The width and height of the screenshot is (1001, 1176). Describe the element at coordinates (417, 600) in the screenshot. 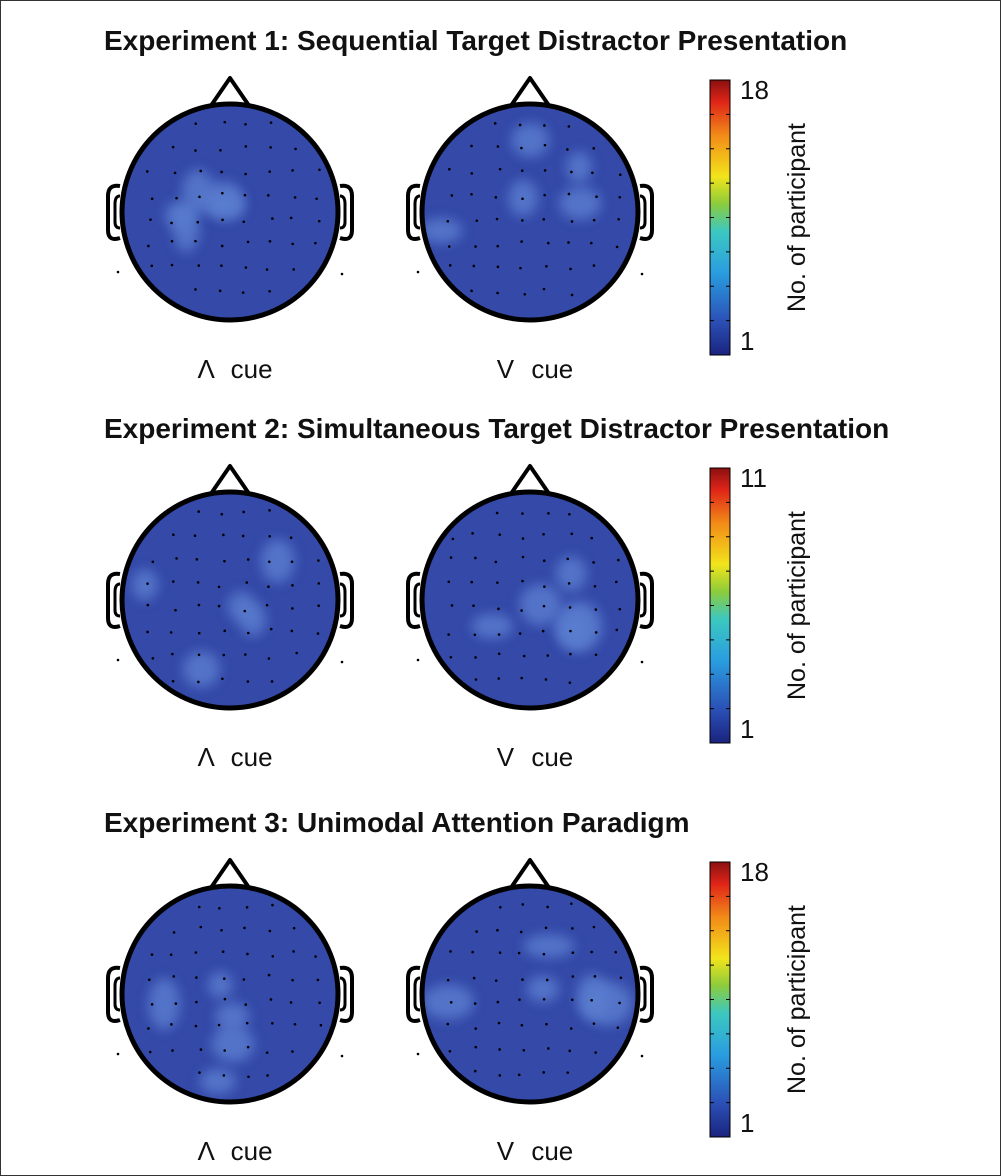

I see `ear-inner` at that location.